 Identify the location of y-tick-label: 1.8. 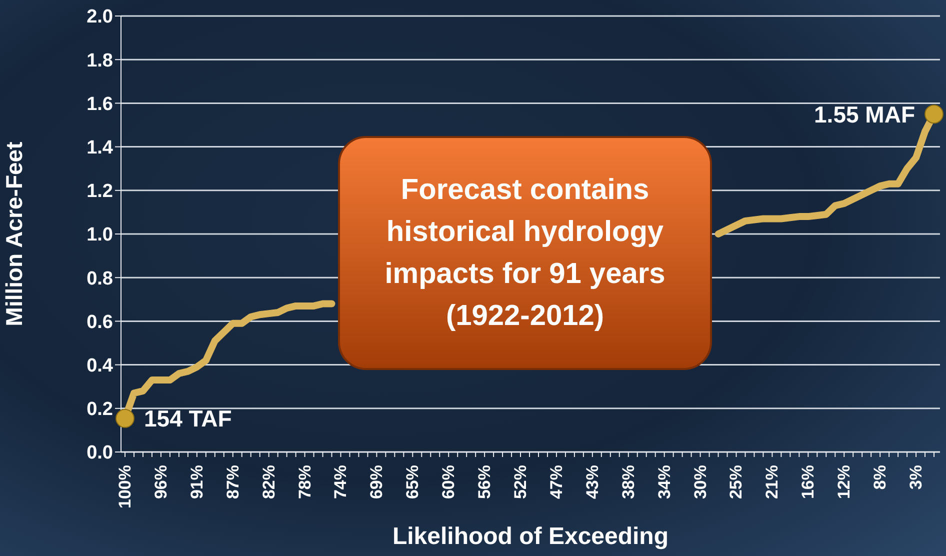
(99, 61).